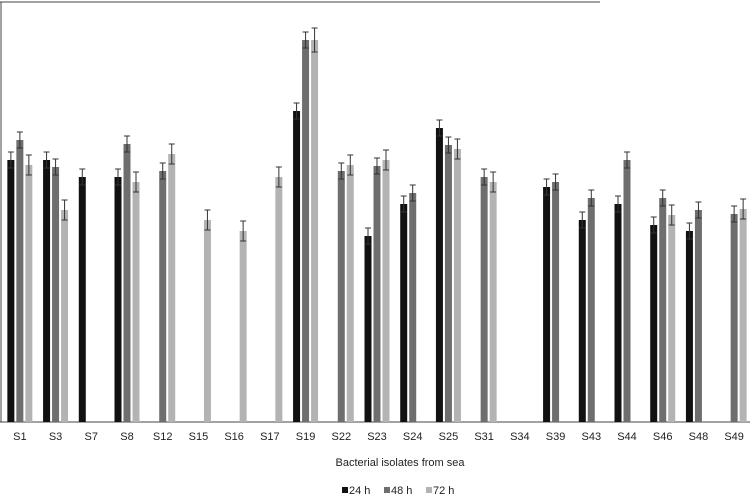 Image resolution: width=750 pixels, height=504 pixels. I want to click on x-tick-label: S16, so click(234, 437).